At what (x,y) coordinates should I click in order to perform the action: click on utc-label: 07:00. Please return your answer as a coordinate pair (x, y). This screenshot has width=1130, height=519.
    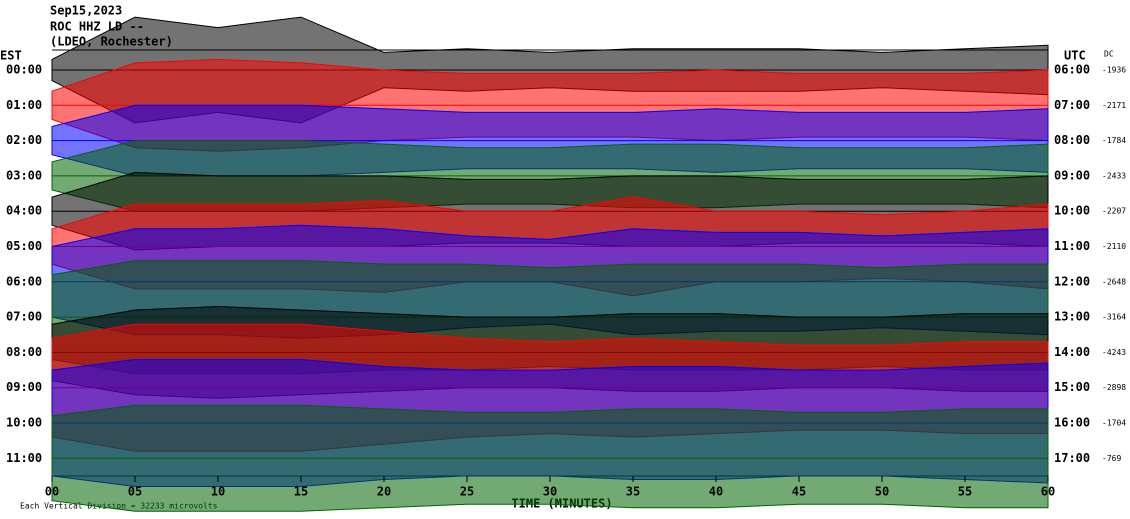
    Looking at the image, I should click on (1072, 105).